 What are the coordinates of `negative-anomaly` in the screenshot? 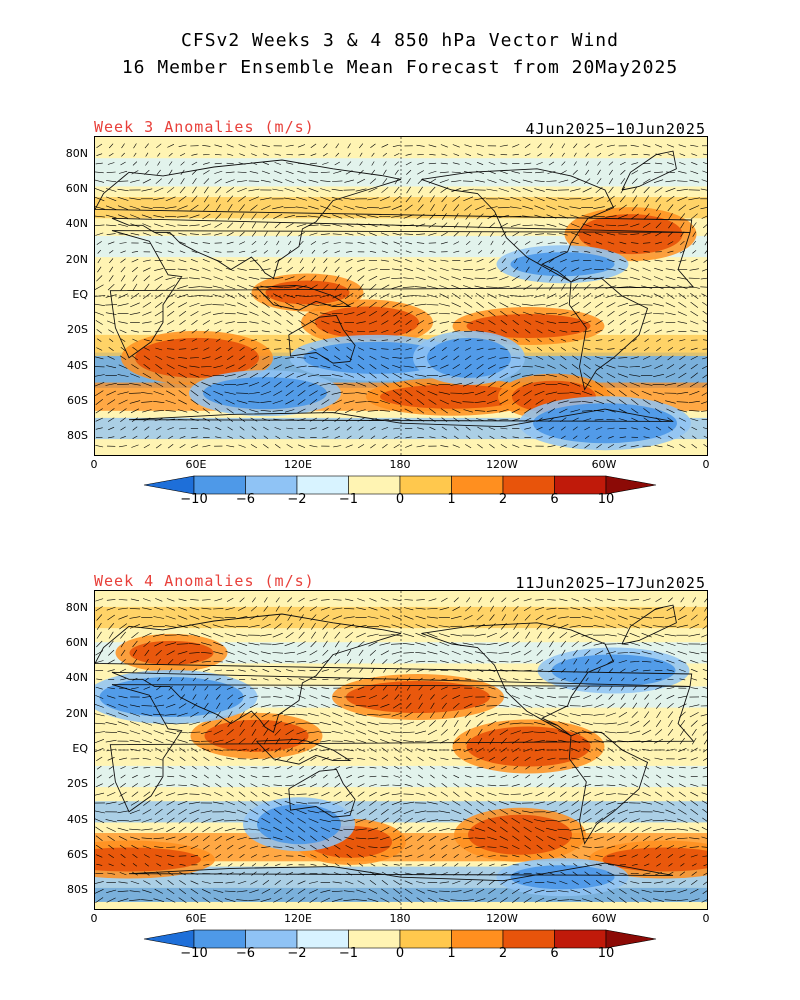 It's located at (469, 357).